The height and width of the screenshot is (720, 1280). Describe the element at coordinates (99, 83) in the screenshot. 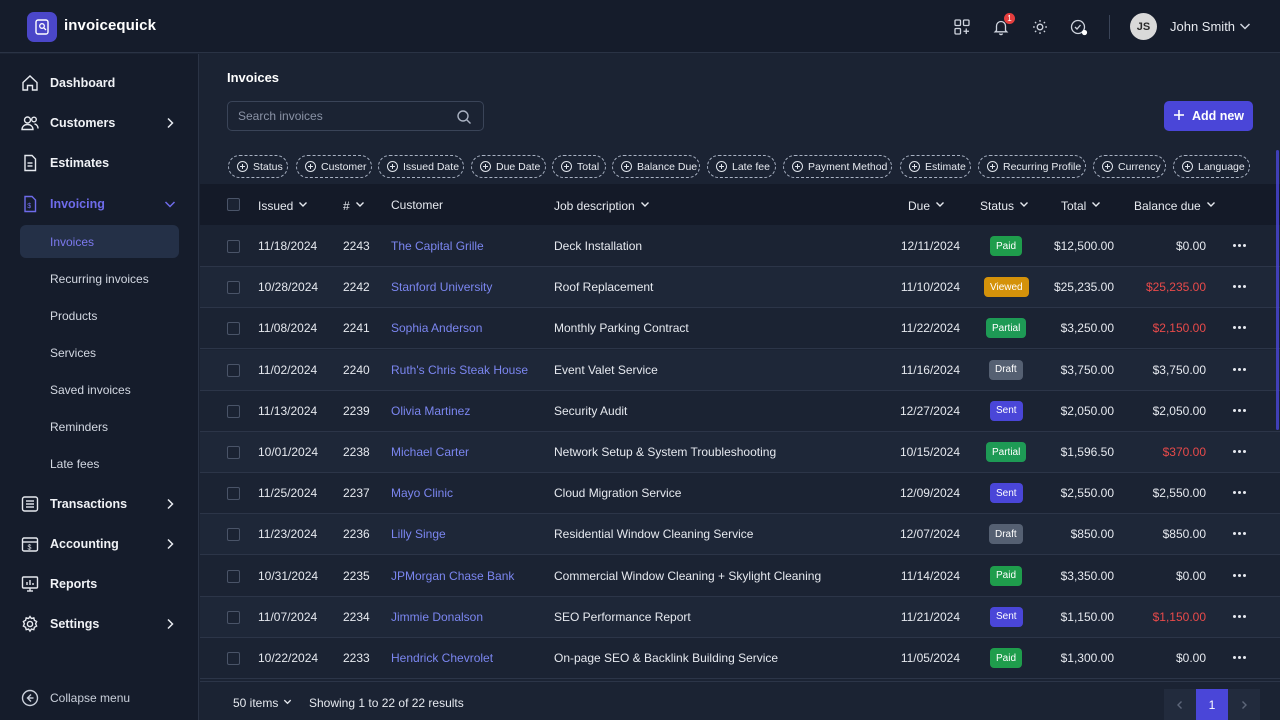

I see `sidebar-item-dashboard: Dashboard` at that location.